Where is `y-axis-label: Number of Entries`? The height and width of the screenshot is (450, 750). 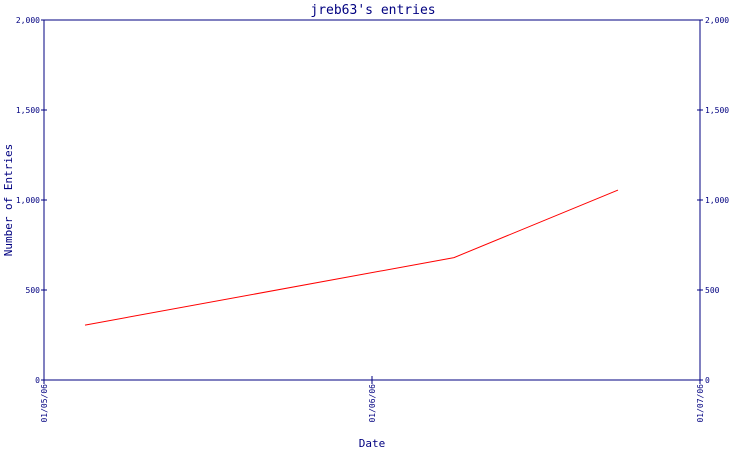 y-axis-label: Number of Entries is located at coordinates (8, 200).